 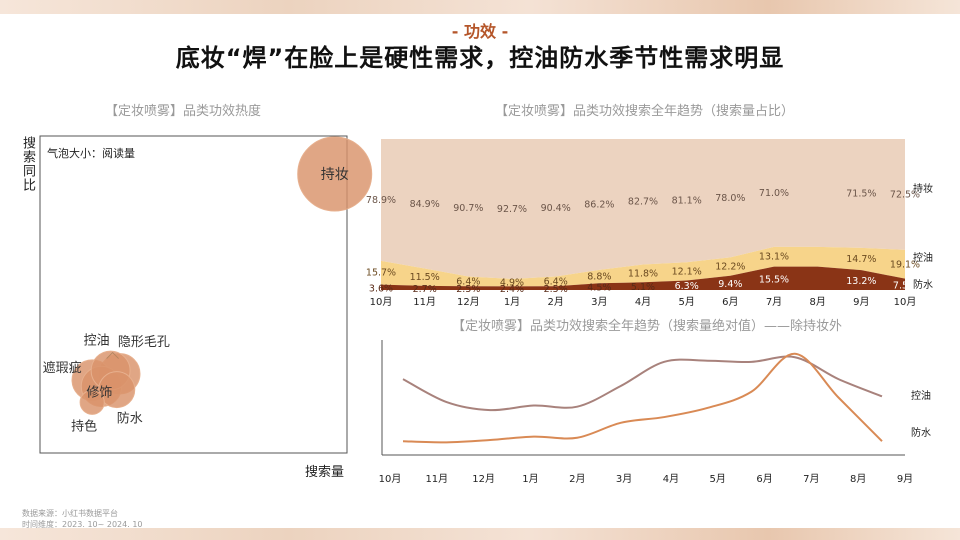 What do you see at coordinates (774, 279) in the screenshot?
I see `area-value-label: 15.5%` at bounding box center [774, 279].